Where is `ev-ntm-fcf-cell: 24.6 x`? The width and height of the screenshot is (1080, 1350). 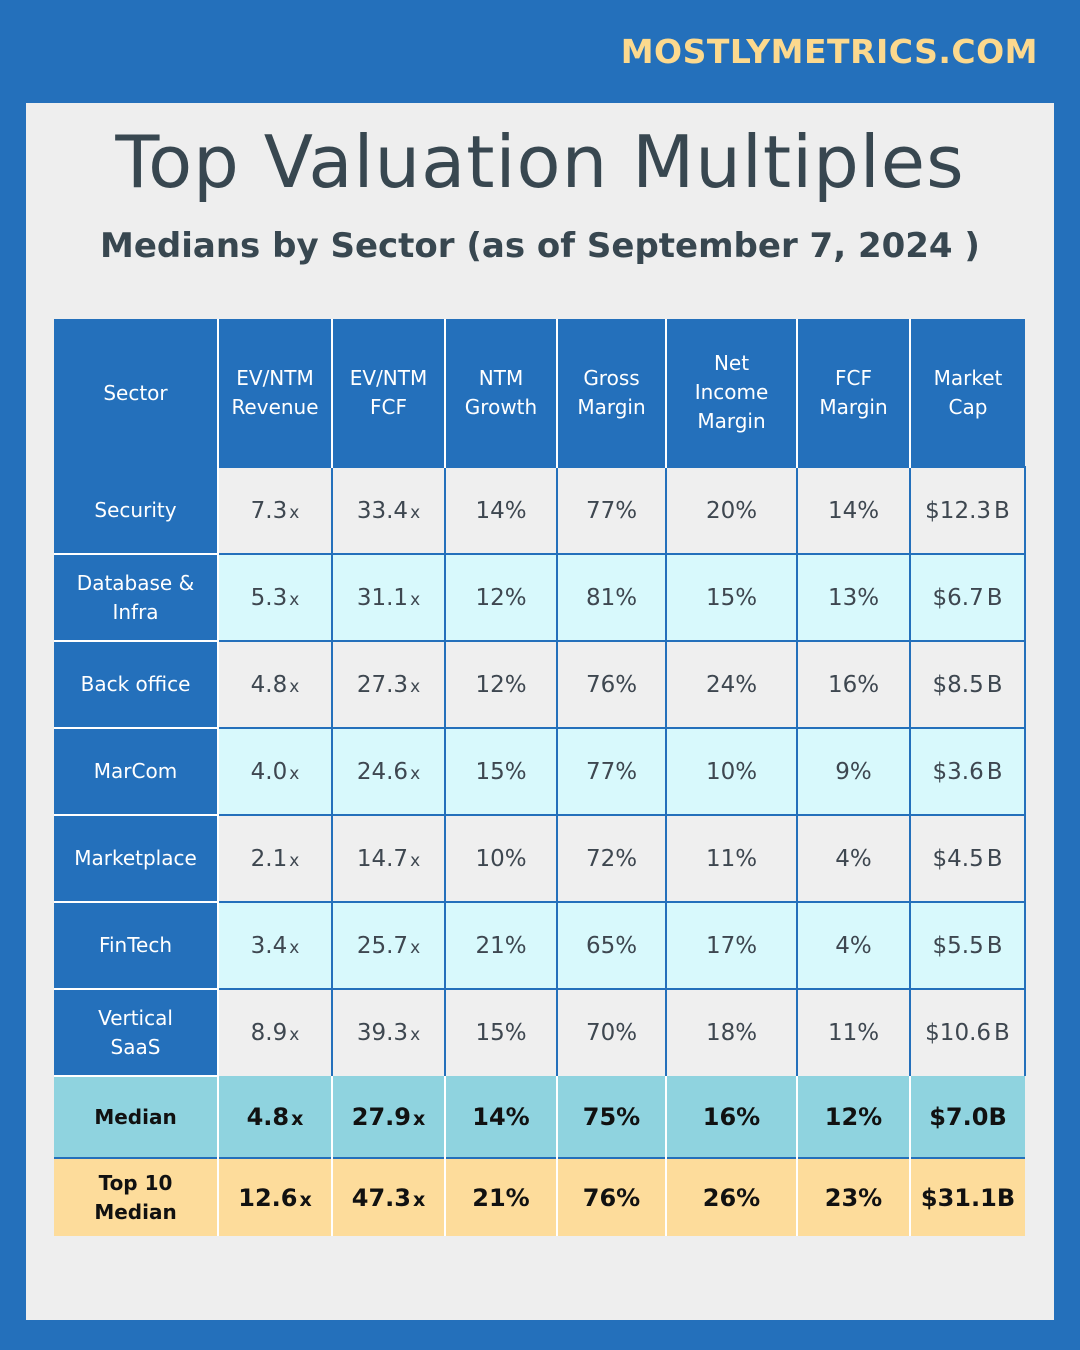
ev-ntm-fcf-cell: 24.6 x is located at coordinates (388, 771).